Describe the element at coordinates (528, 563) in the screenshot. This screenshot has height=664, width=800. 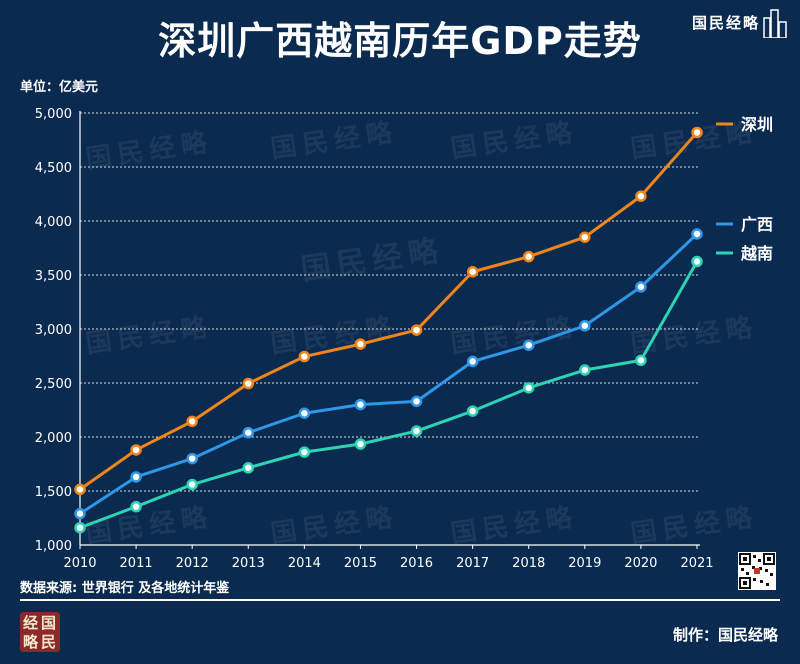
I see `x-tick-label: 2018` at that location.